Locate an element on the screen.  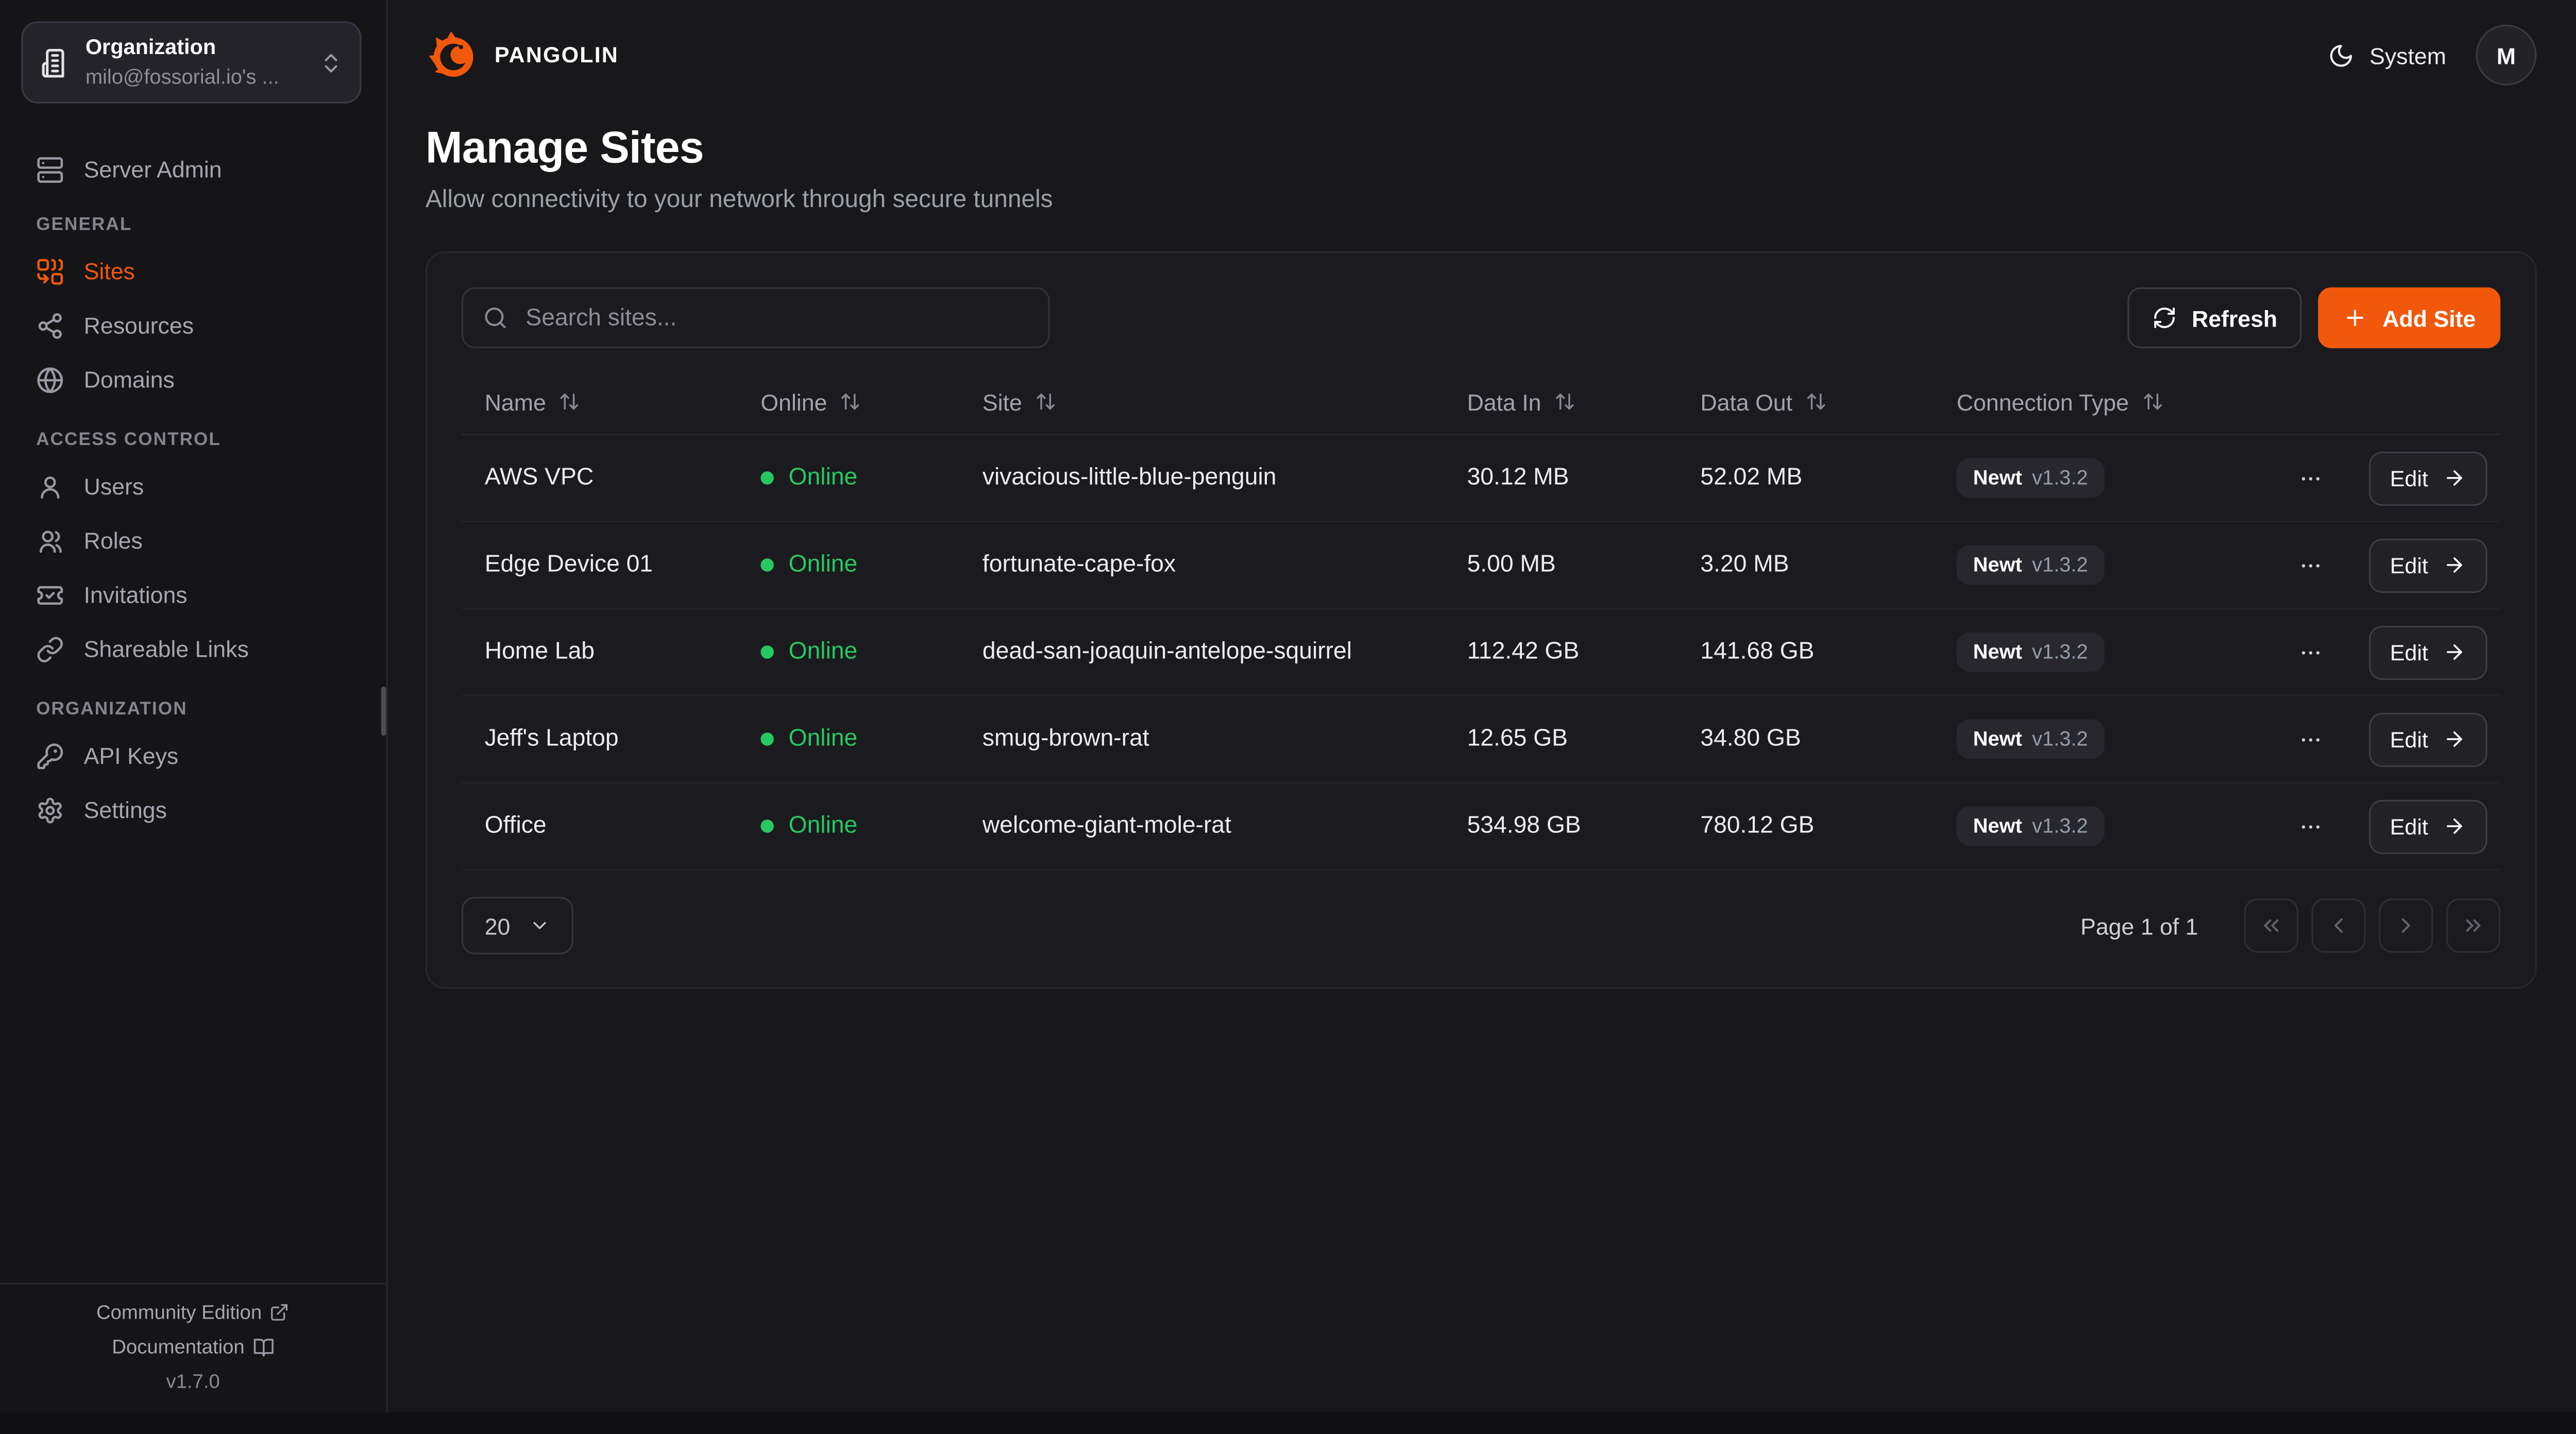
sidebar-item-settings: Settings is located at coordinates (194, 810).